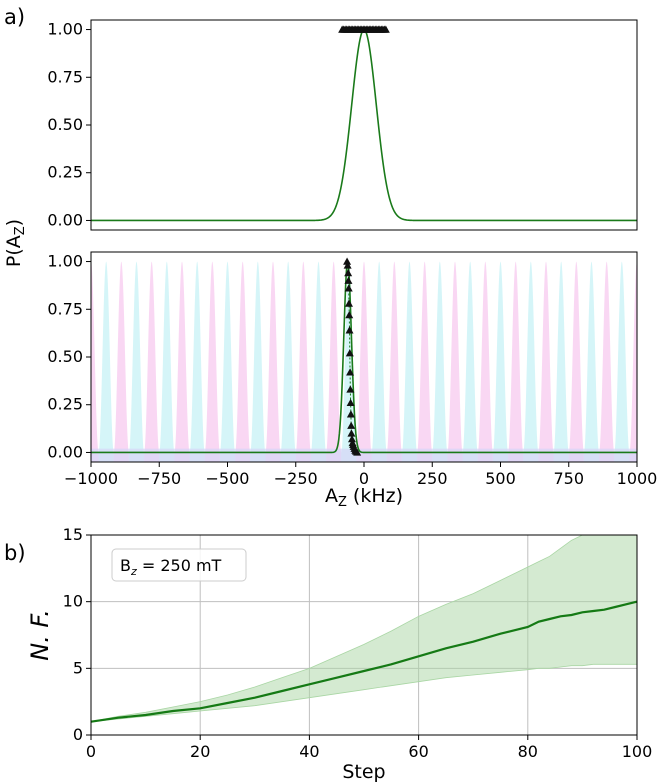  What do you see at coordinates (20, 230) in the screenshot?
I see `ylabel-sub: Z` at bounding box center [20, 230].